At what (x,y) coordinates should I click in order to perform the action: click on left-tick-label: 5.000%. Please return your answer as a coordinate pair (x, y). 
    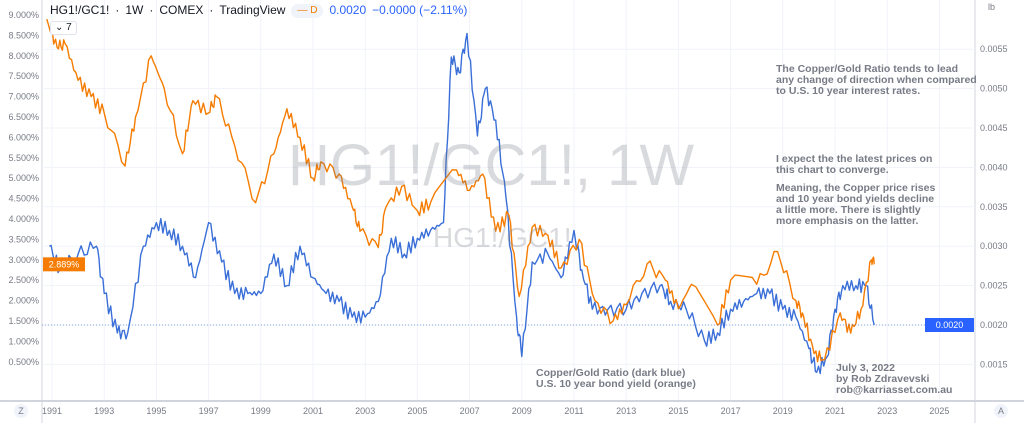
    Looking at the image, I should click on (23, 178).